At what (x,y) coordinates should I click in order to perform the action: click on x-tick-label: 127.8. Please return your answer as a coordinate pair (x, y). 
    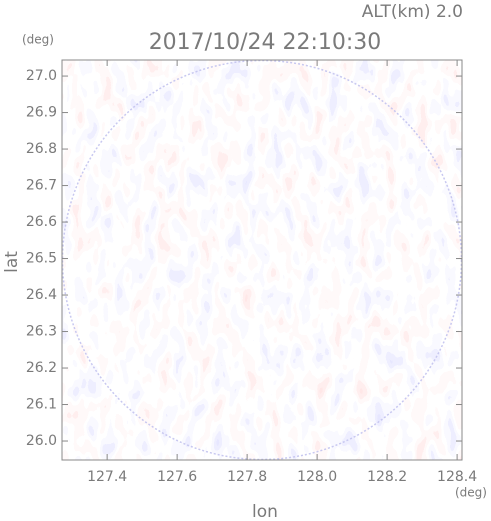
    Looking at the image, I should click on (247, 477).